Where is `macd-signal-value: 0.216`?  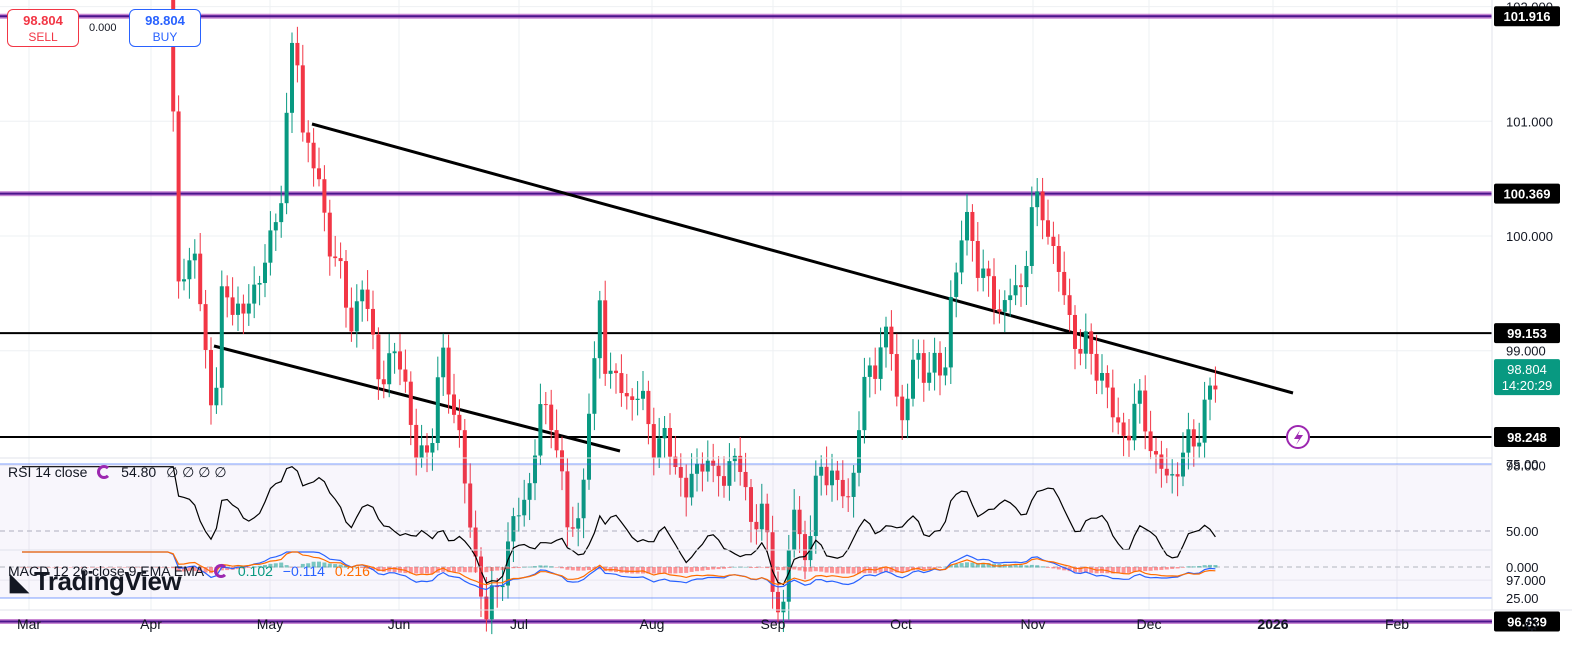
macd-signal-value: 0.216 is located at coordinates (352, 571).